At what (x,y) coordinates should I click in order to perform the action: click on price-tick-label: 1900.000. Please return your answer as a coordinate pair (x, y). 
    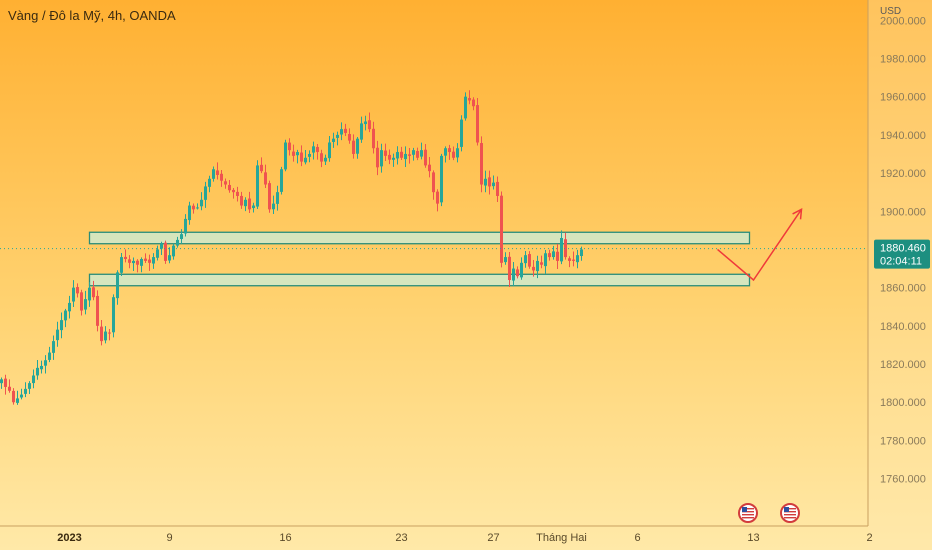
    Looking at the image, I should click on (903, 212).